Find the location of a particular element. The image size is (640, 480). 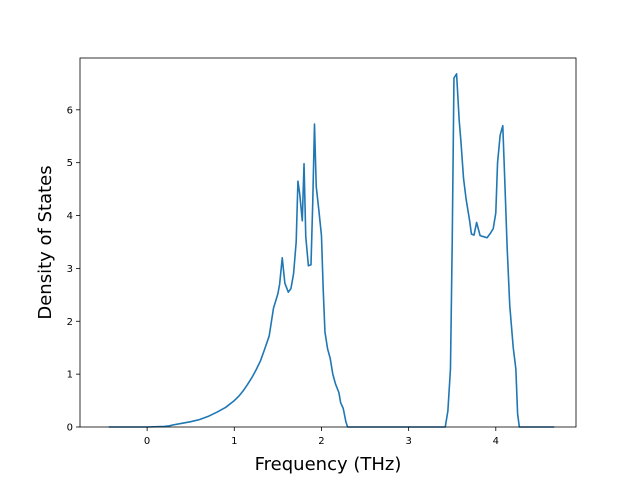

y-tick-label: 2 is located at coordinates (70, 322).